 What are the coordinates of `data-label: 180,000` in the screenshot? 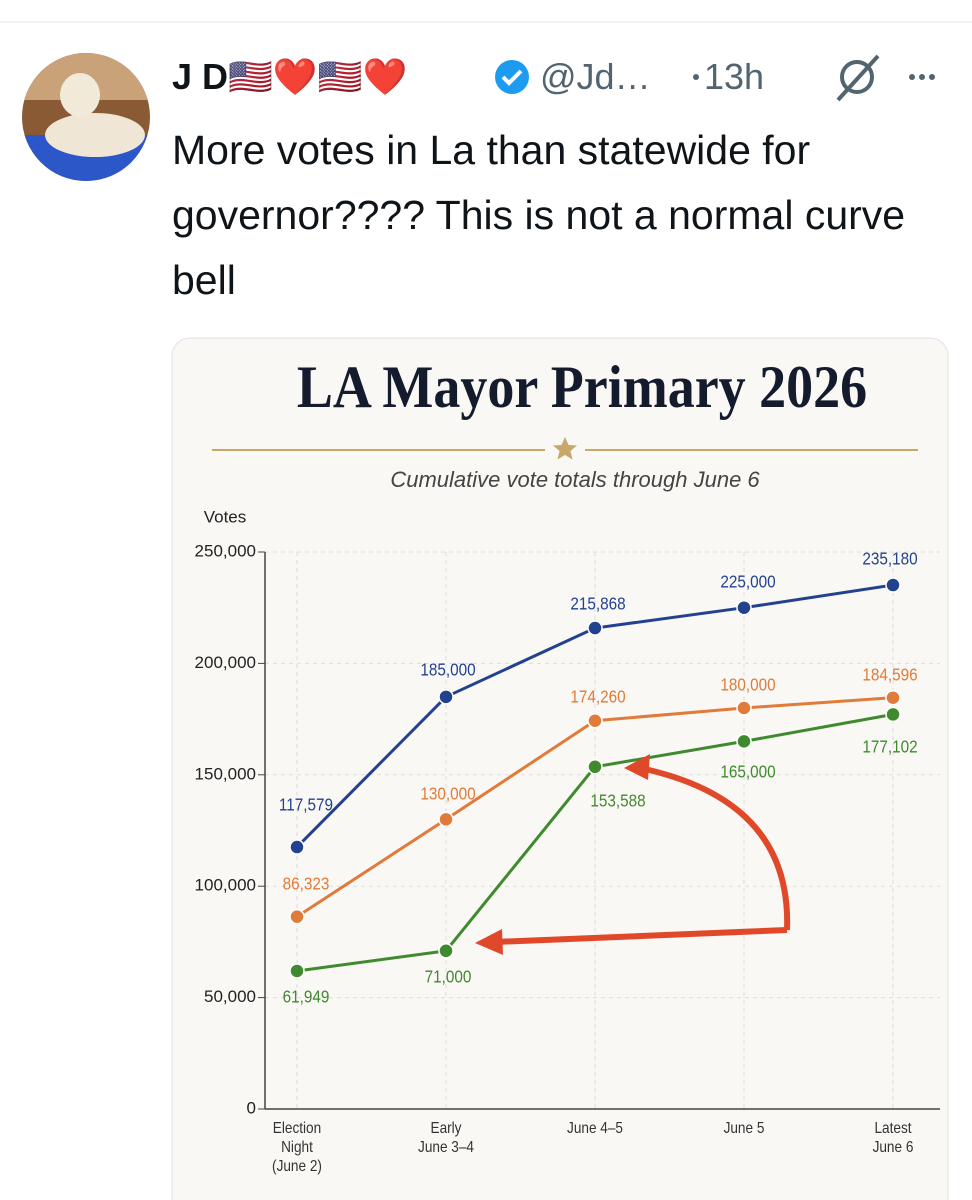 It's located at (747, 685).